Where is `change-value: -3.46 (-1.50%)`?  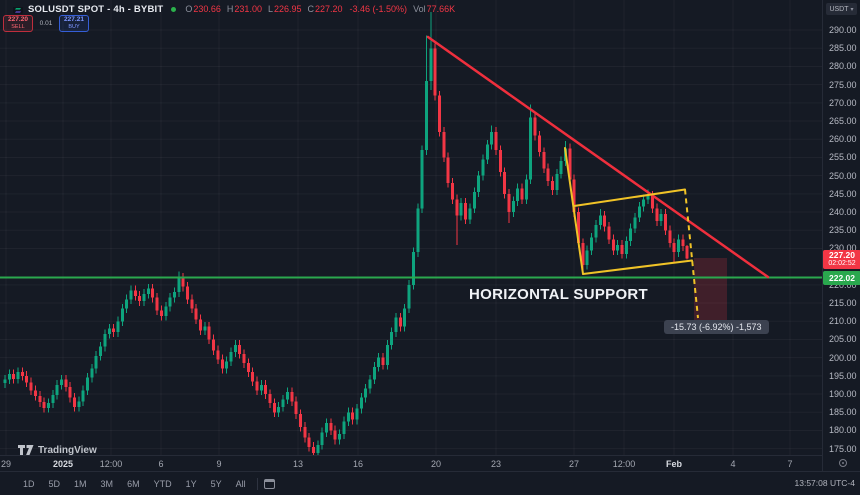
change-value: -3.46 (-1.50%) is located at coordinates (378, 9).